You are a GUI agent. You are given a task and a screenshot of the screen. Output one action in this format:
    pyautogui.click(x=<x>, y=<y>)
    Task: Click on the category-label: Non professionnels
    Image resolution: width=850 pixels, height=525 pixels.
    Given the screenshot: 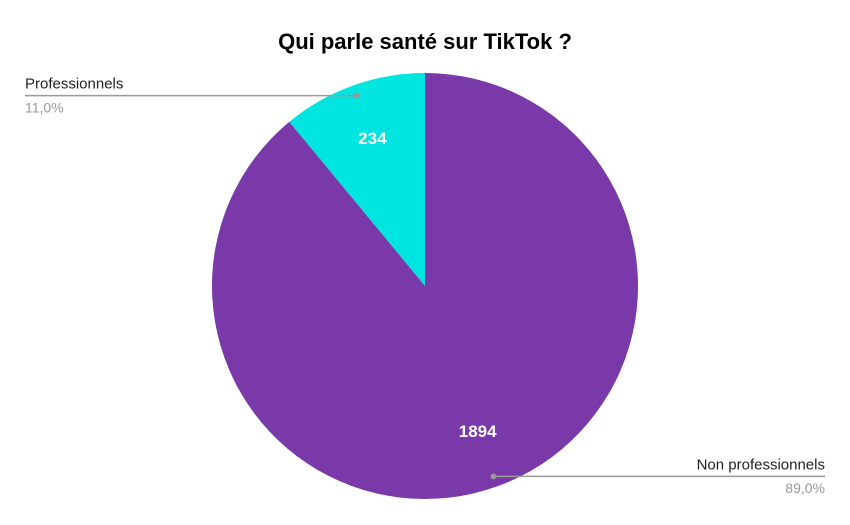 What is the action you would take?
    pyautogui.click(x=761, y=464)
    